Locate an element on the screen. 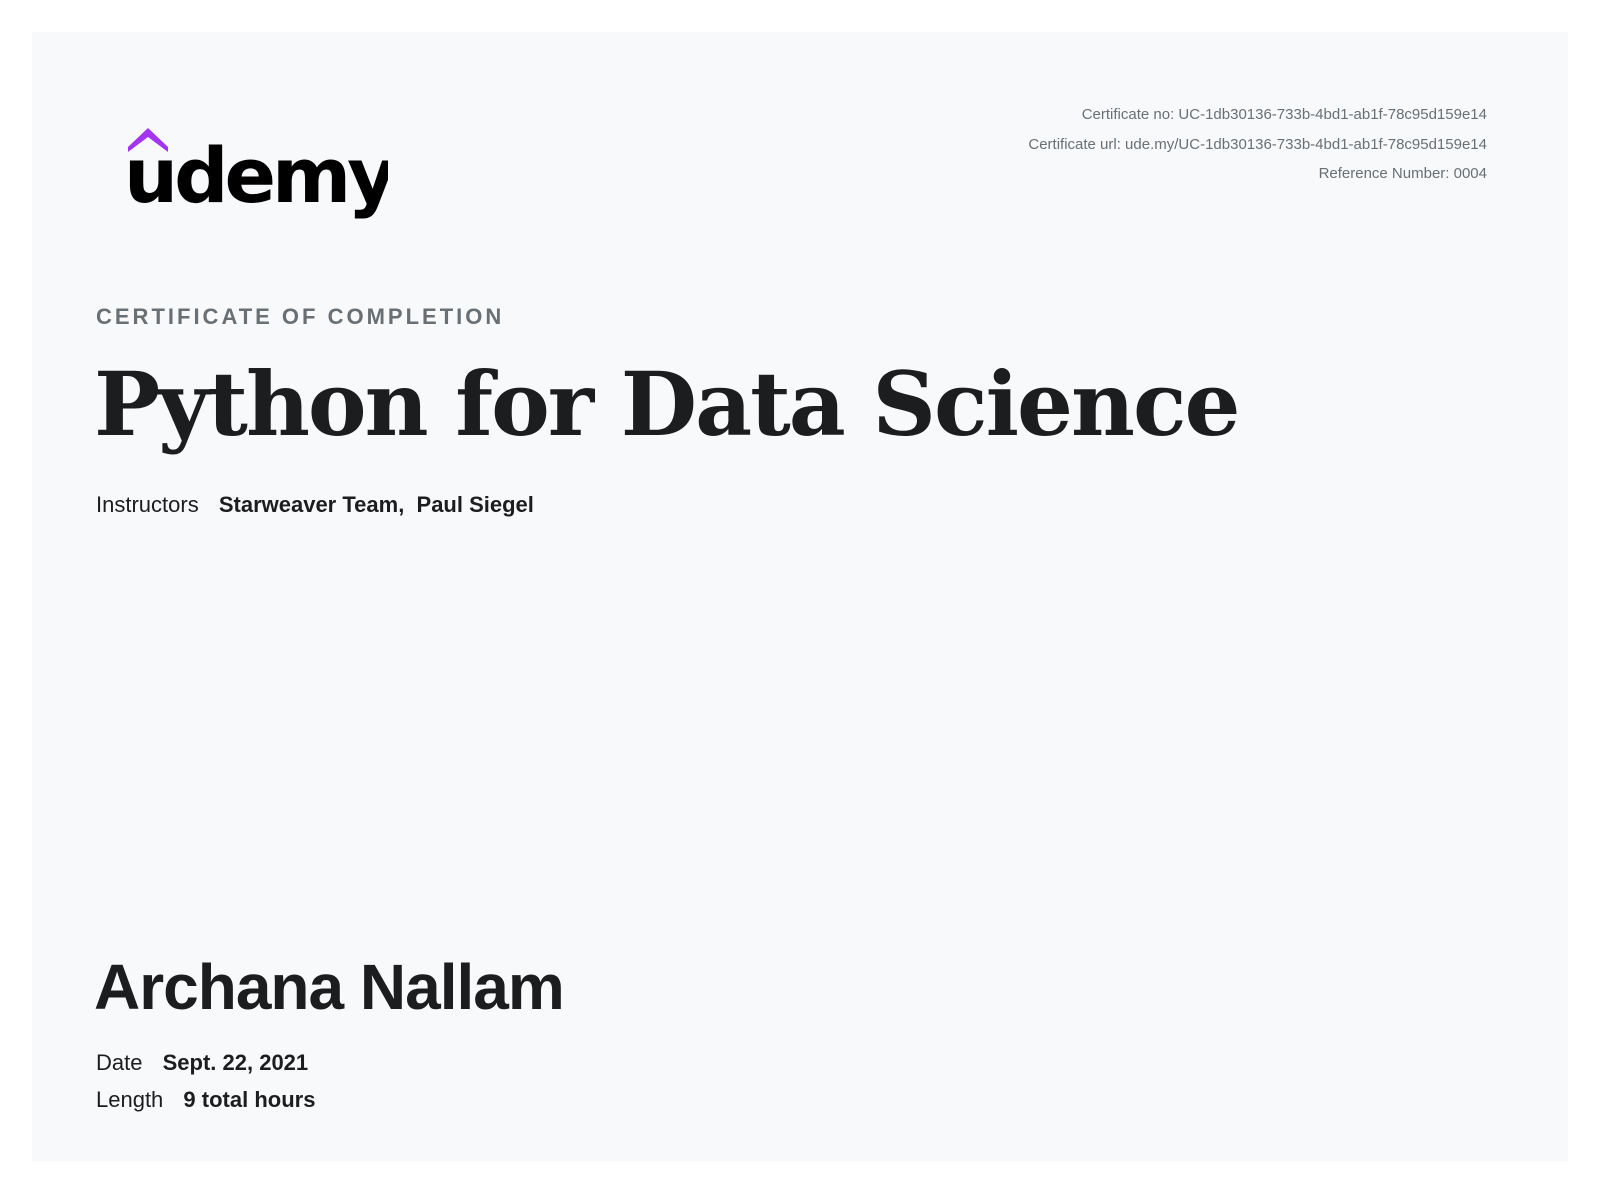  recipient-name: Archana Nallam is located at coordinates (329, 987).